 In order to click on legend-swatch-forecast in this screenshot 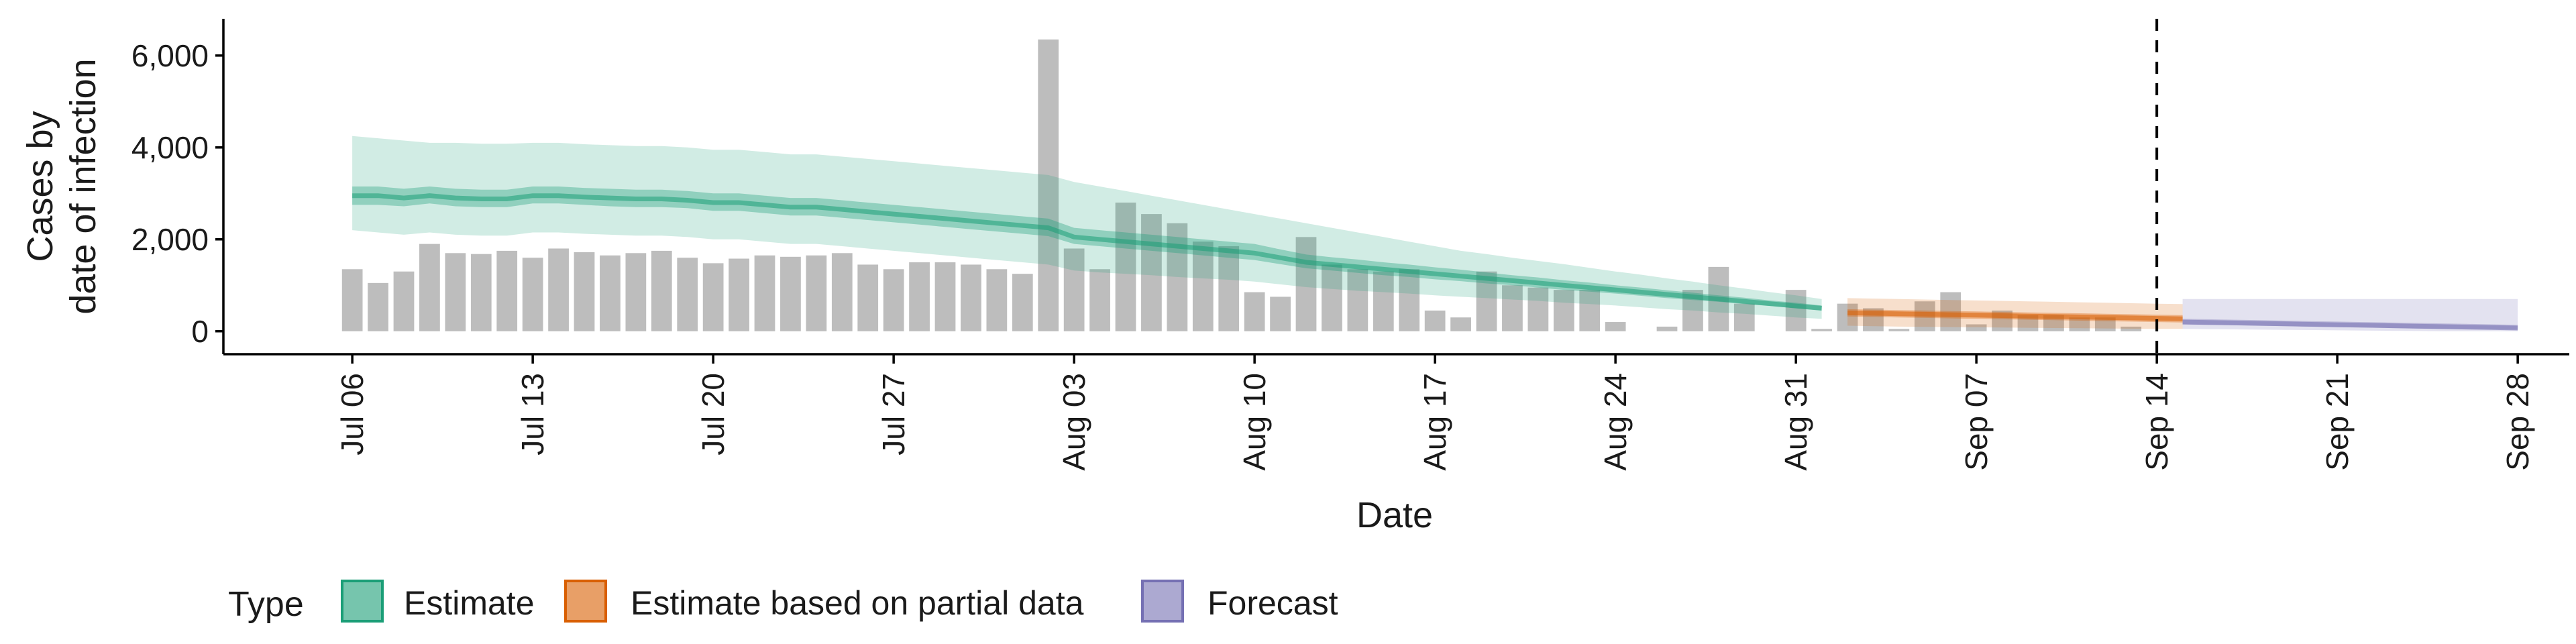, I will do `click(1162, 601)`.